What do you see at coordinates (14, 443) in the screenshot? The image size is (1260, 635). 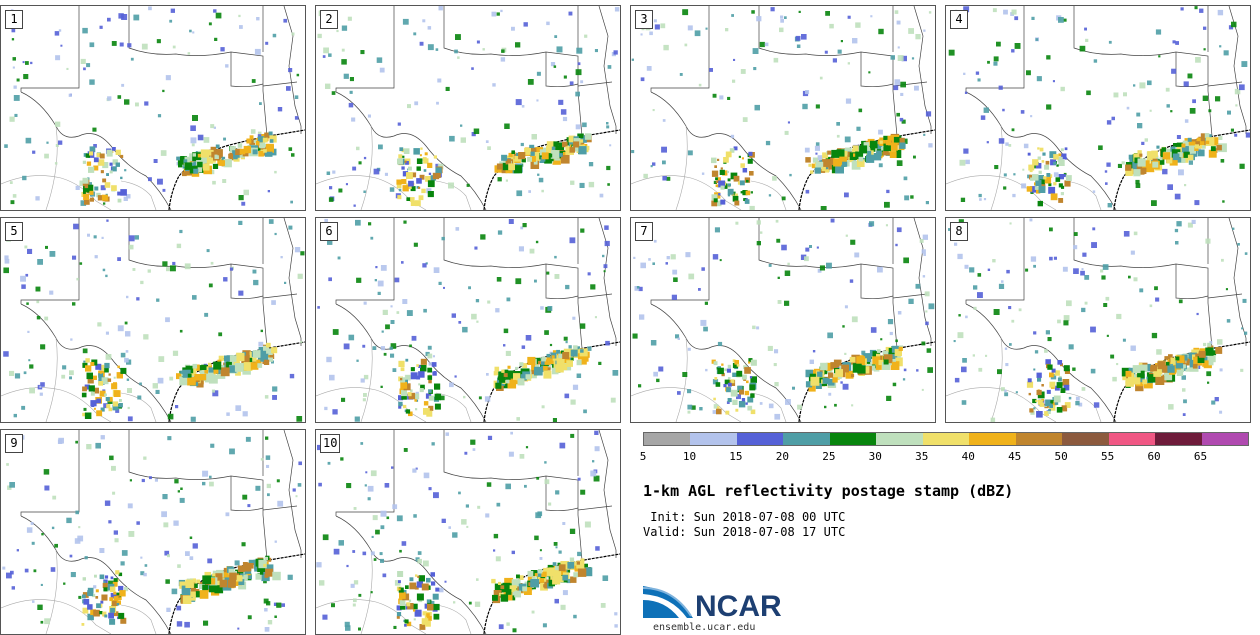 I see `member-number: 9` at bounding box center [14, 443].